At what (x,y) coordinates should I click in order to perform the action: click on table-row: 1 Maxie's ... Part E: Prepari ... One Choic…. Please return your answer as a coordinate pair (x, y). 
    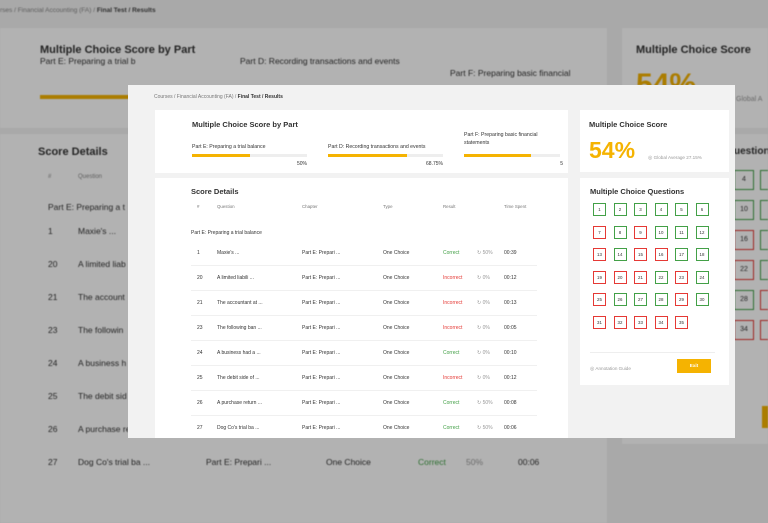
    Looking at the image, I should click on (364, 253).